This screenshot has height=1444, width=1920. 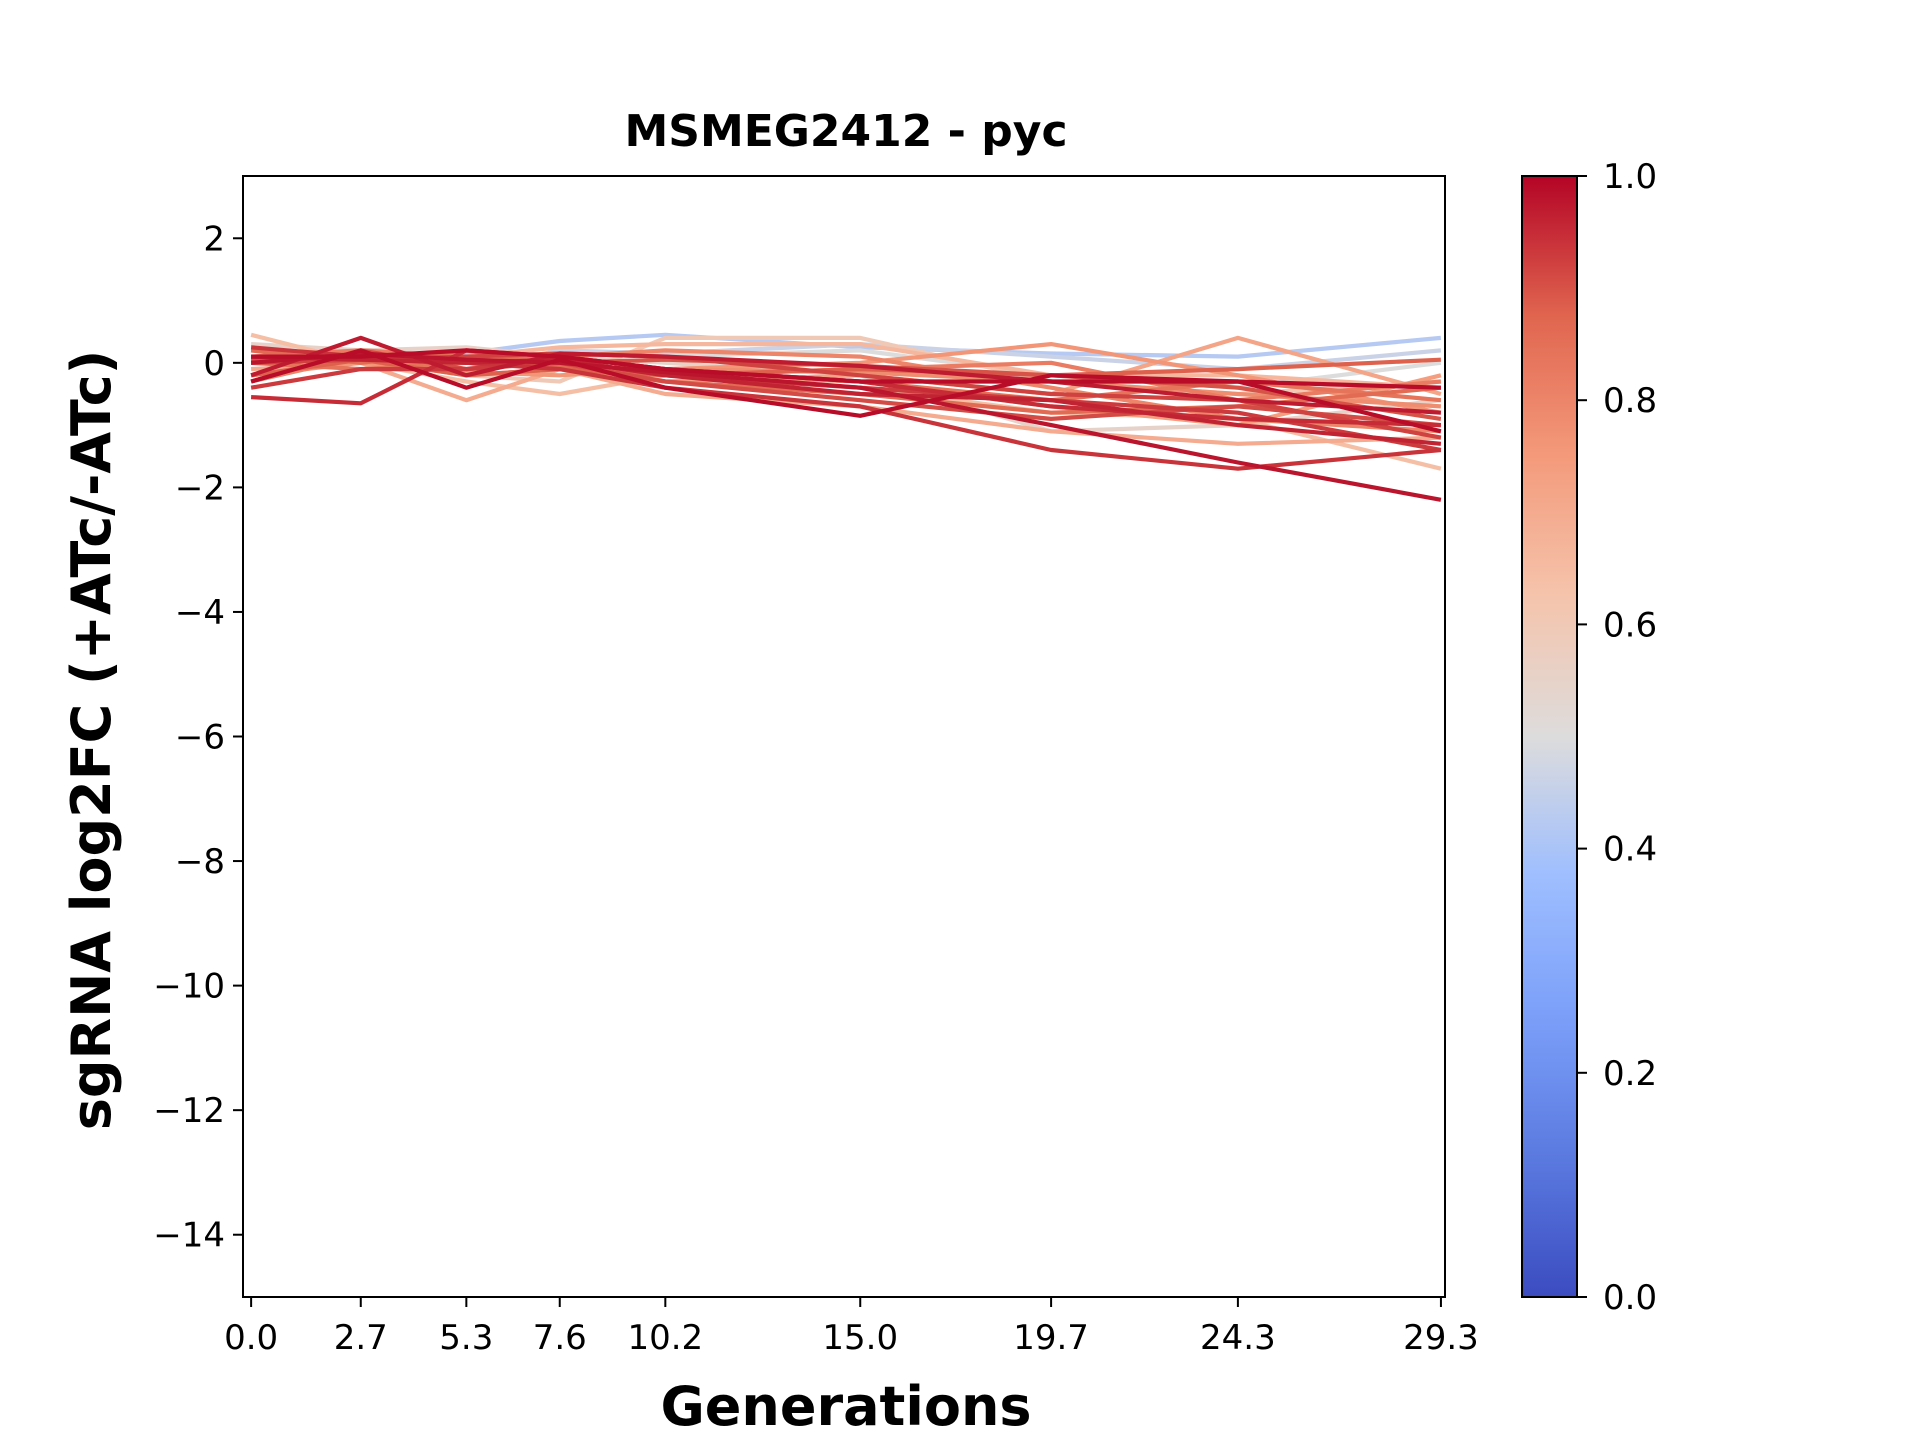 What do you see at coordinates (1549, 736) in the screenshot?
I see `colorbar-gradient` at bounding box center [1549, 736].